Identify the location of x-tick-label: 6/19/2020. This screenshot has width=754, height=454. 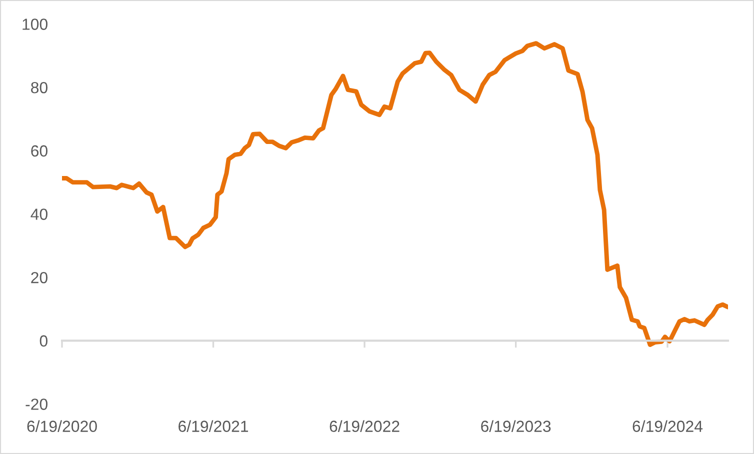
(62, 426).